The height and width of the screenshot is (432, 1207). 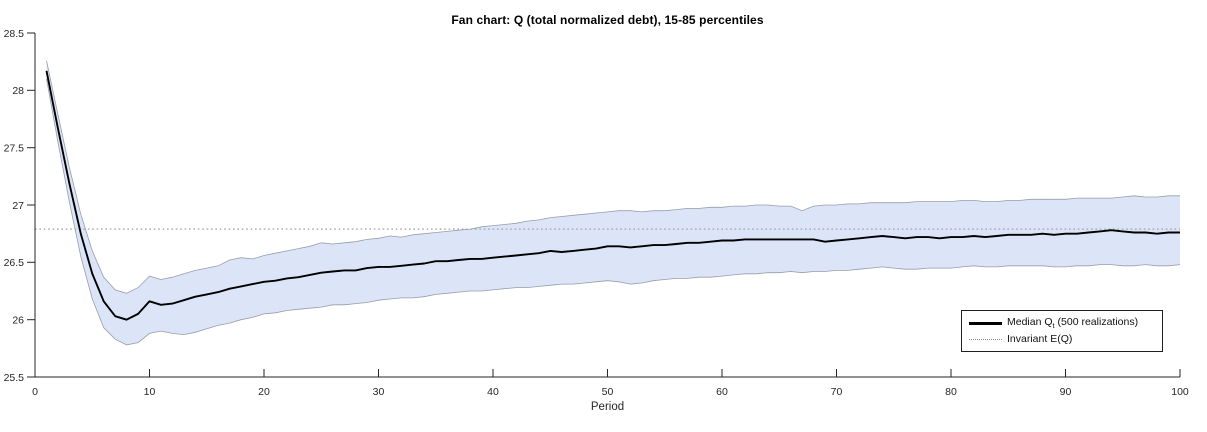 I want to click on y-tick-label: 27, so click(x=18, y=206).